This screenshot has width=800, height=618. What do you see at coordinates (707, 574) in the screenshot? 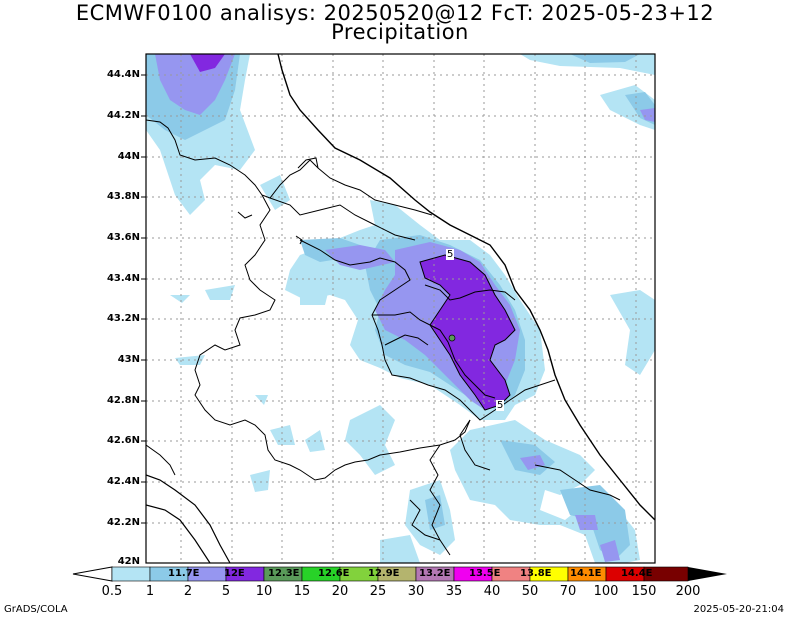
I see `colorbar-arrow-right` at bounding box center [707, 574].